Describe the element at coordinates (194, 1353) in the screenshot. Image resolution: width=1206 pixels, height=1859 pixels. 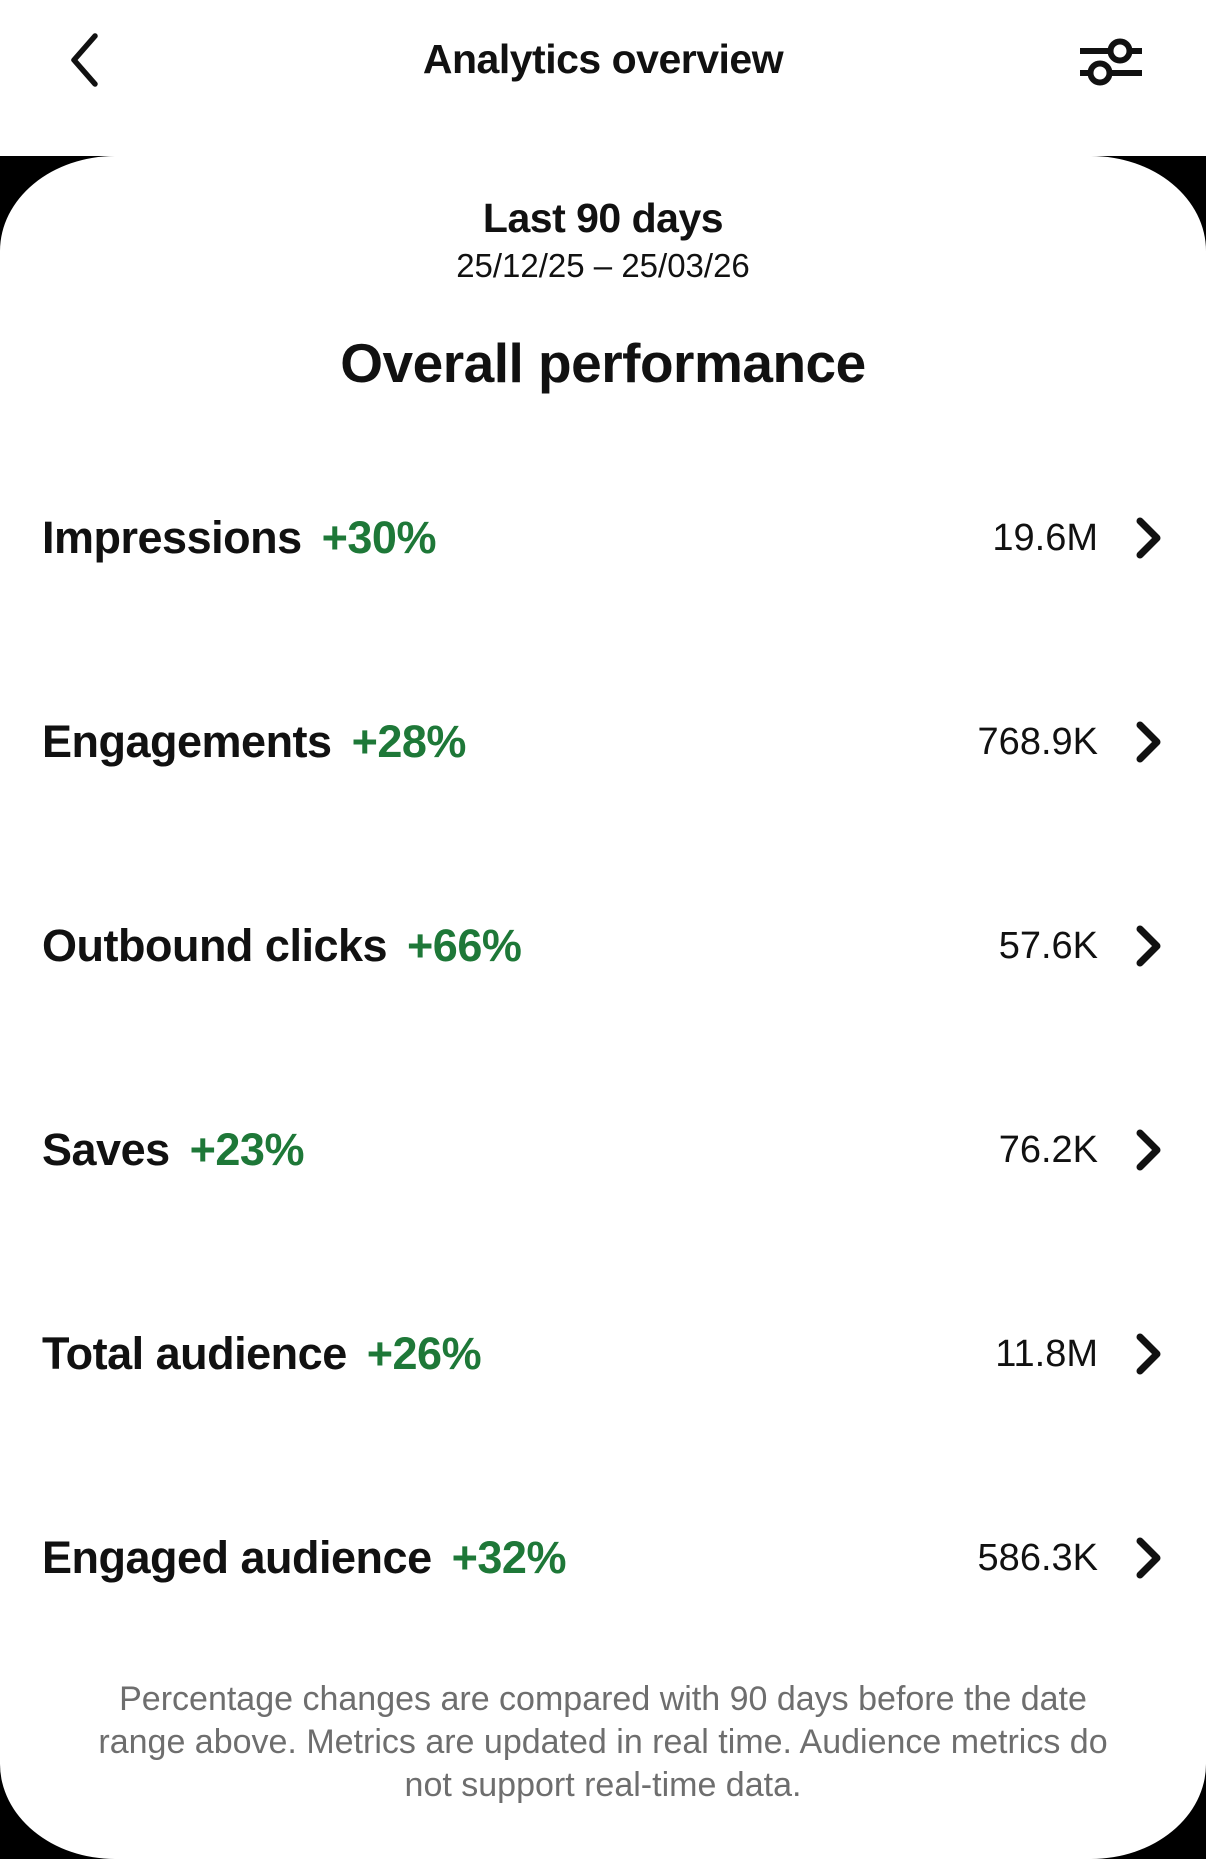
I see `metric-label: Total audience` at that location.